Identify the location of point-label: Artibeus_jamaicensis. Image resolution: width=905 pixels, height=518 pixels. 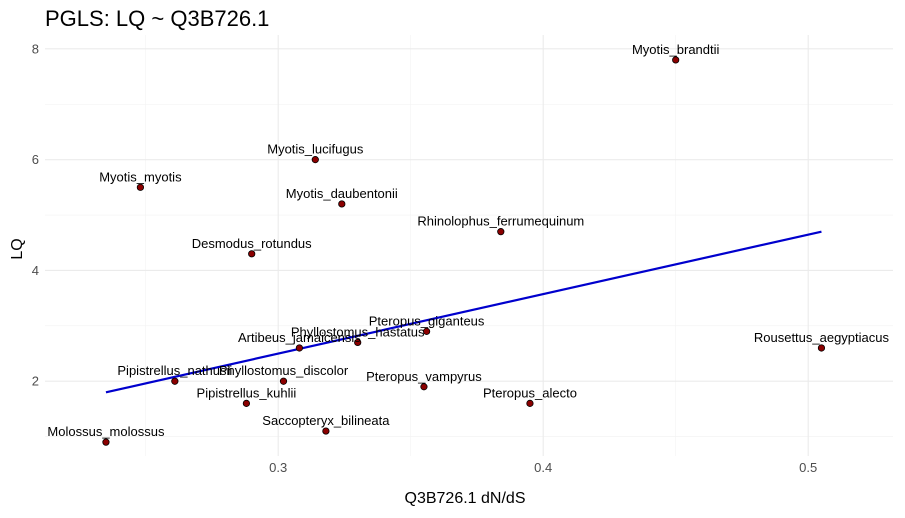
(299, 337).